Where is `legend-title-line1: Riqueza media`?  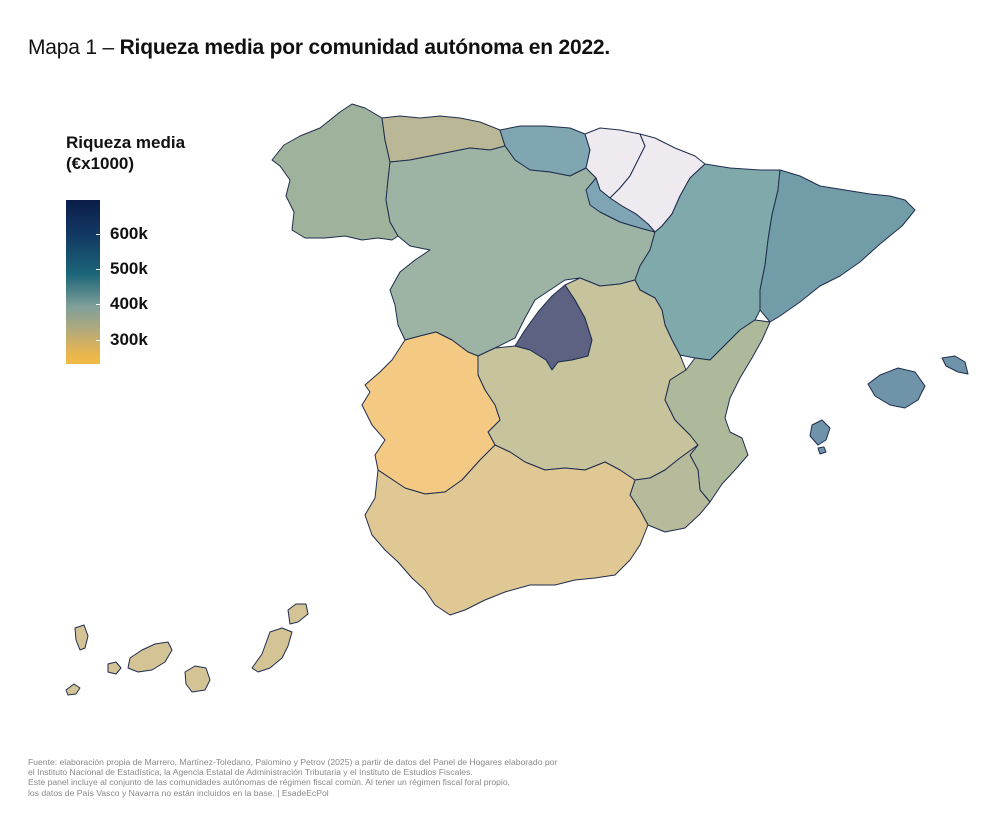
legend-title-line1: Riqueza media is located at coordinates (126, 142).